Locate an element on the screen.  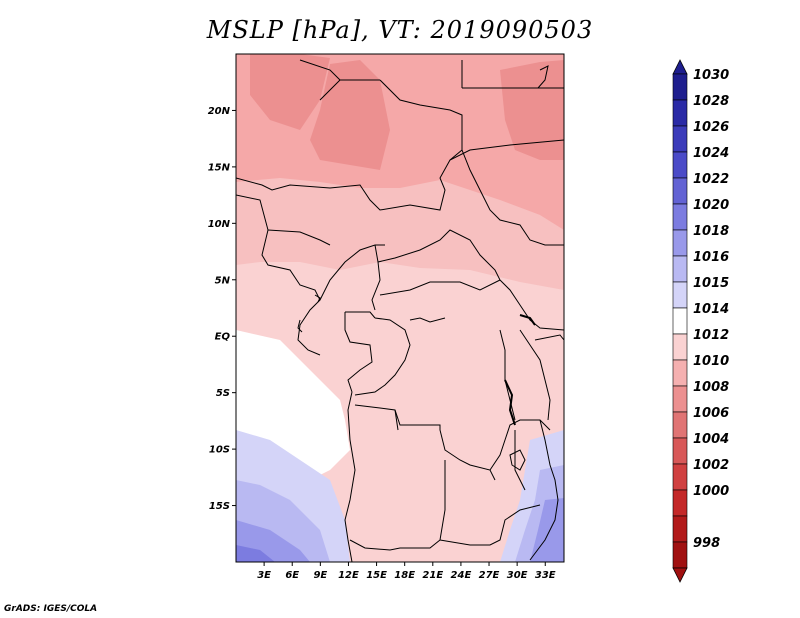
lat-tick-label: 5N is located at coordinates (223, 280).